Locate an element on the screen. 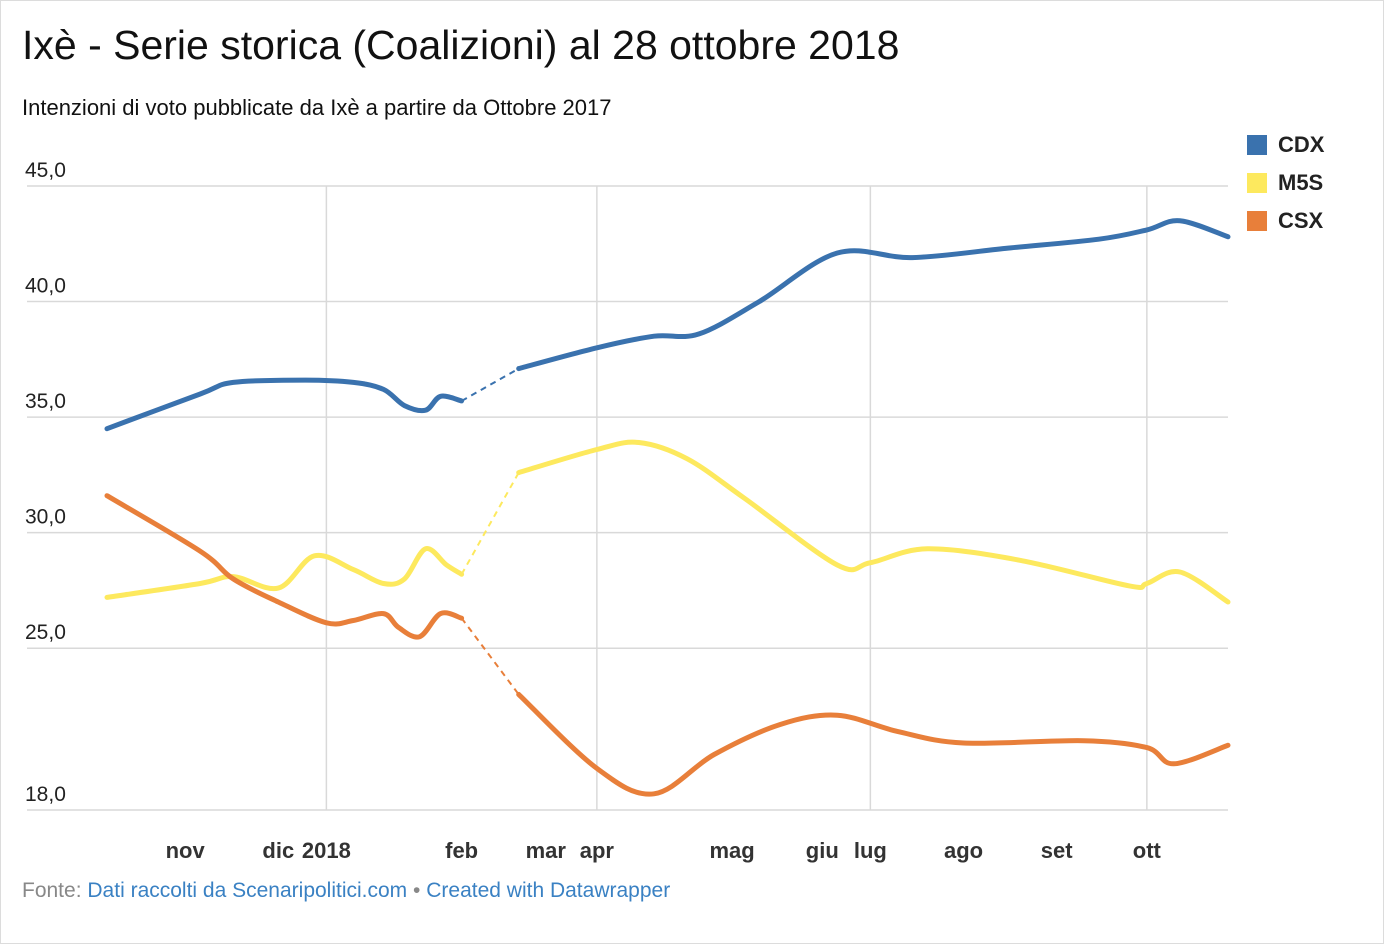 Image resolution: width=1384 pixels, height=944 pixels. x-tick-label: dic is located at coordinates (278, 850).